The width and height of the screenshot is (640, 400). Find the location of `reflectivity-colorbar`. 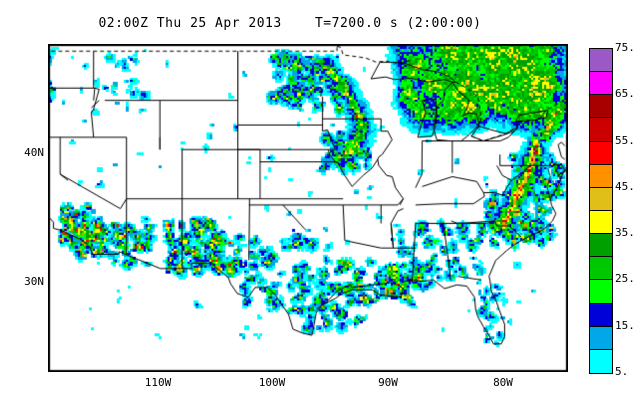

reflectivity-colorbar is located at coordinates (601, 211).